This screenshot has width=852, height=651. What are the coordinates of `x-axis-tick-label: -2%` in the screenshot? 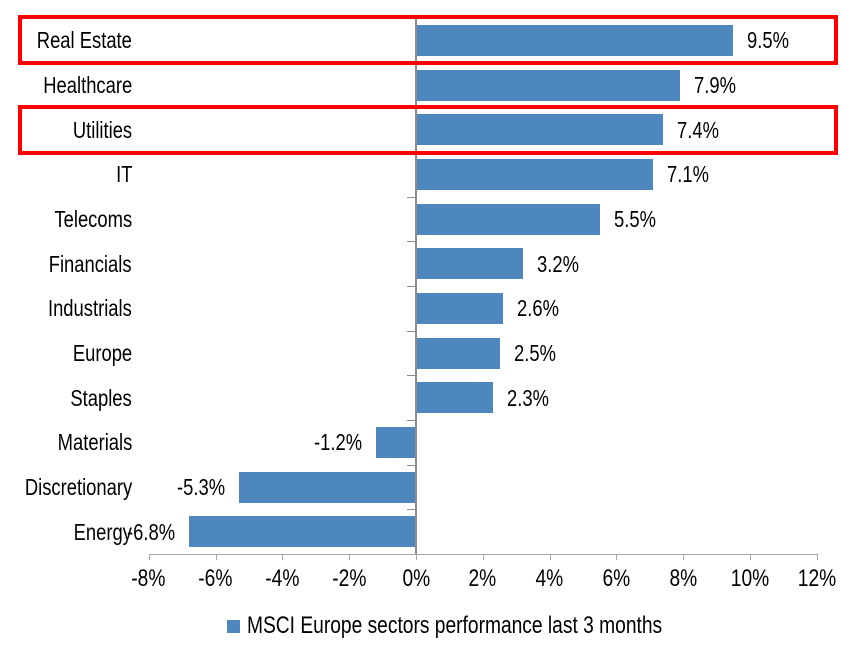 It's located at (349, 579).